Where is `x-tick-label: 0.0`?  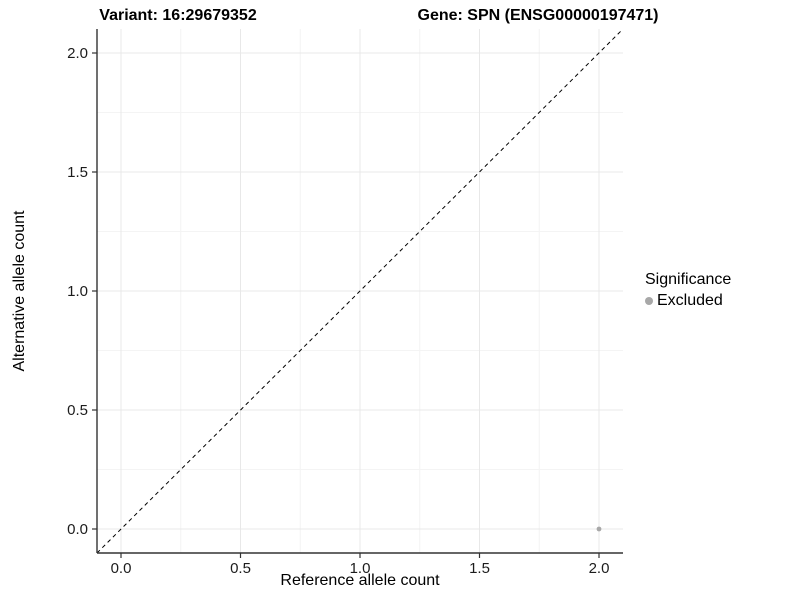
x-tick-label: 0.0 is located at coordinates (121, 568).